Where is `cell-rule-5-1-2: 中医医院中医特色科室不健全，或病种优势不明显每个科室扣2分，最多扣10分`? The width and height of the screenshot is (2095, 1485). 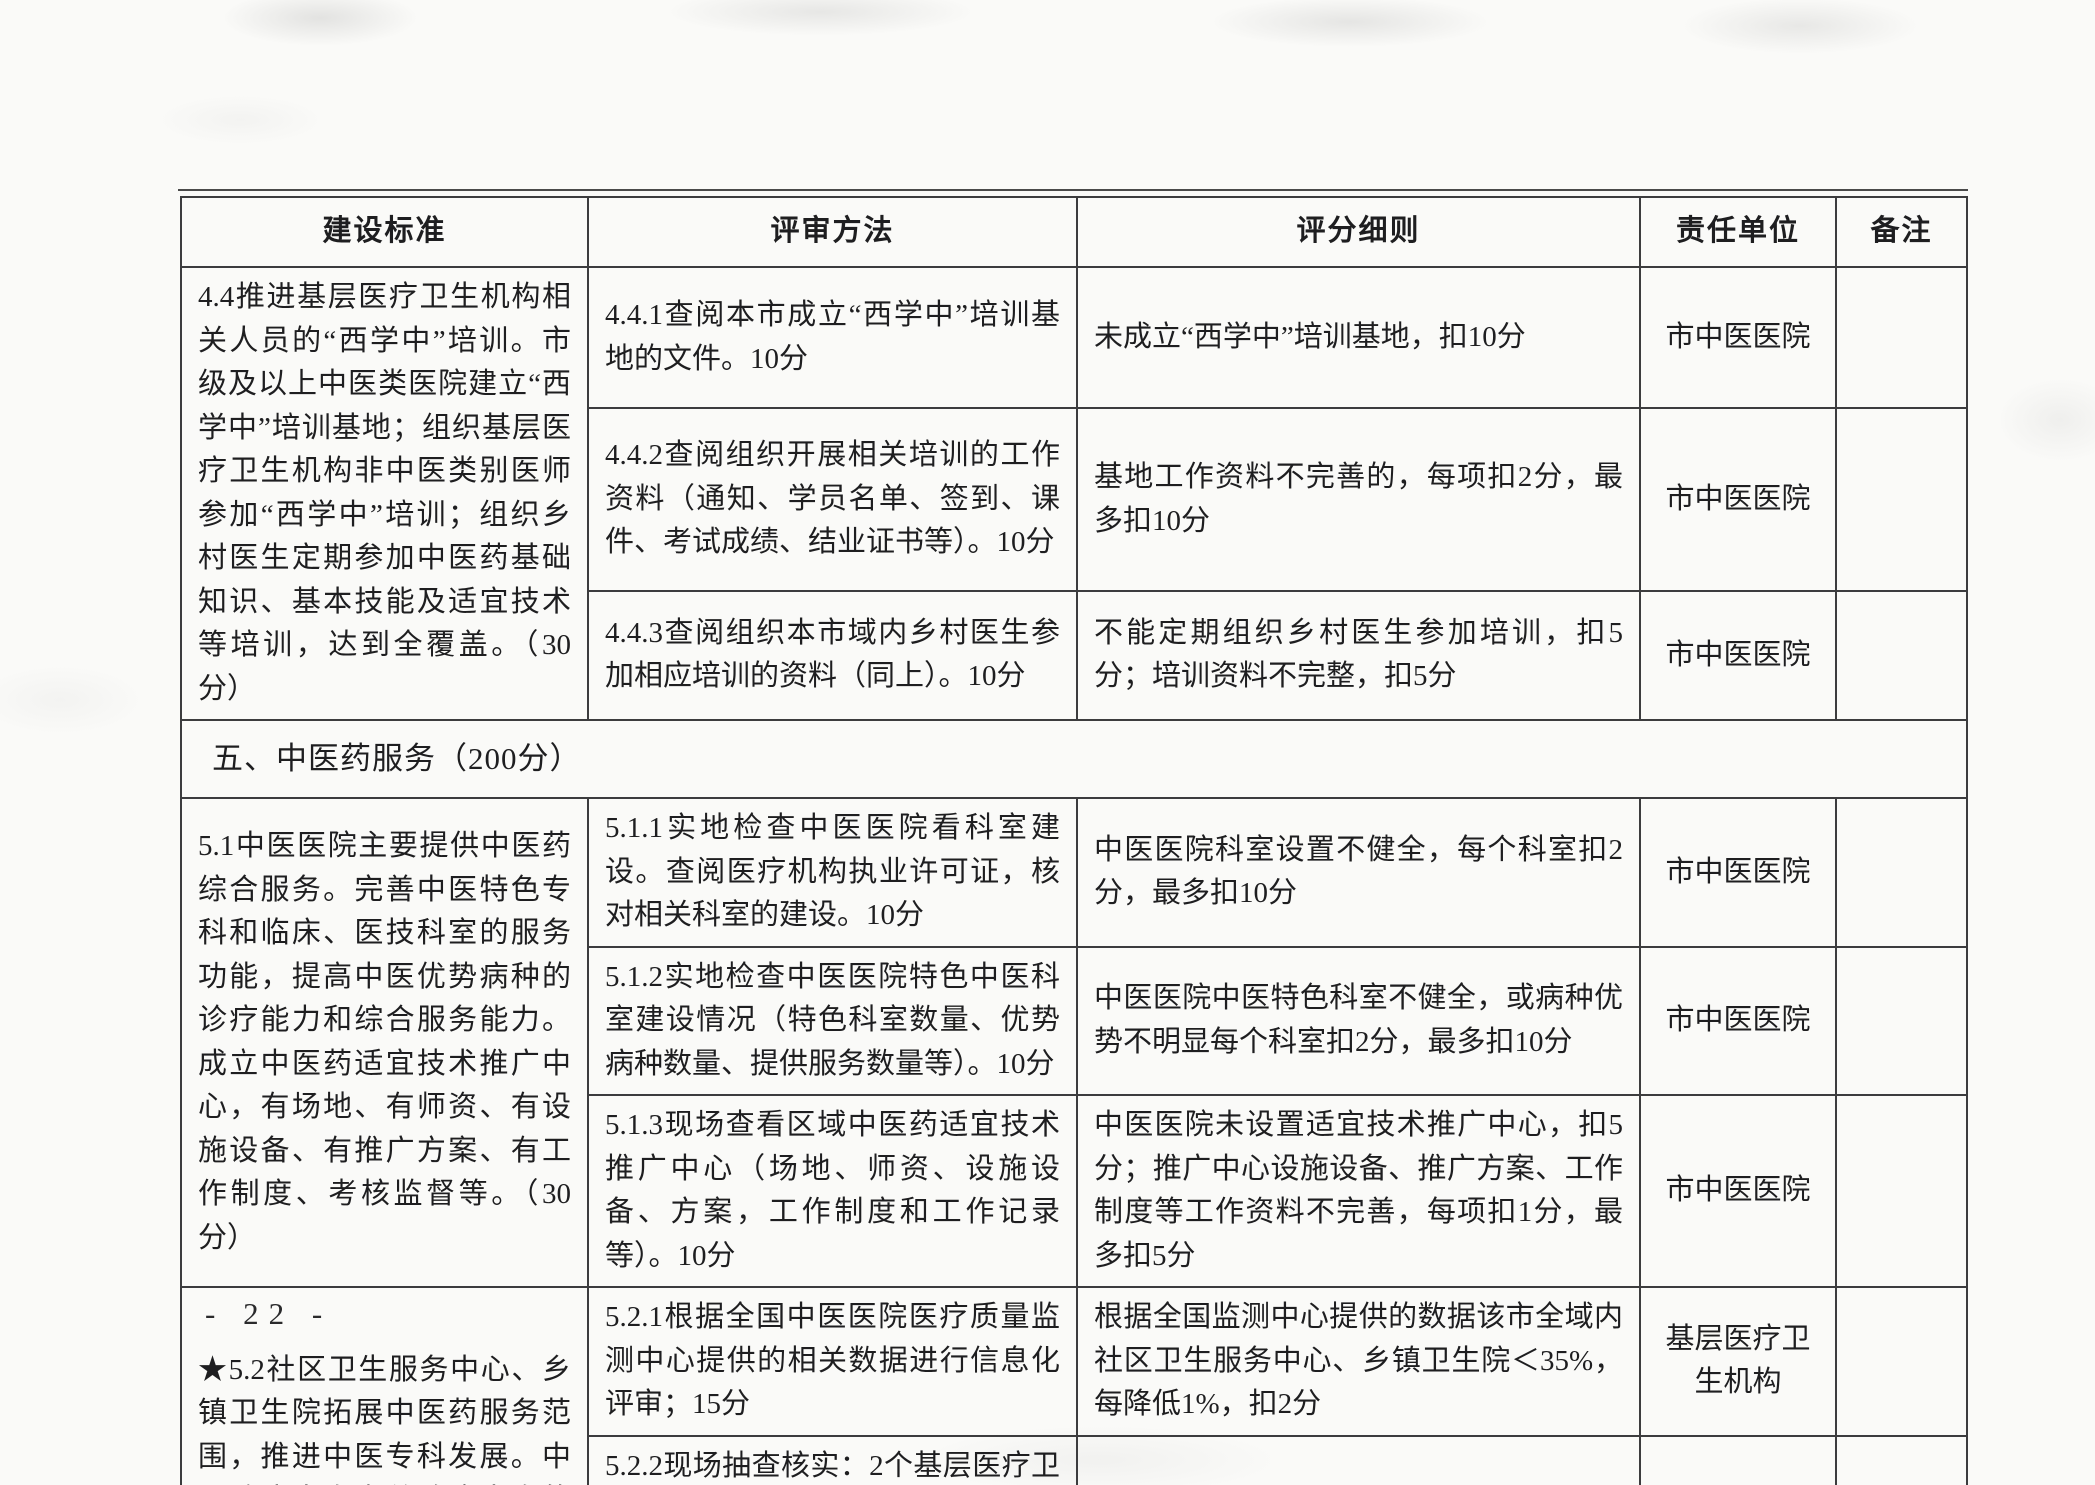
cell-rule-5-1-2: 中医医院中医特色科室不健全，或病种优势不明显每个科室扣2分，最多扣10分 is located at coordinates (1358, 1020).